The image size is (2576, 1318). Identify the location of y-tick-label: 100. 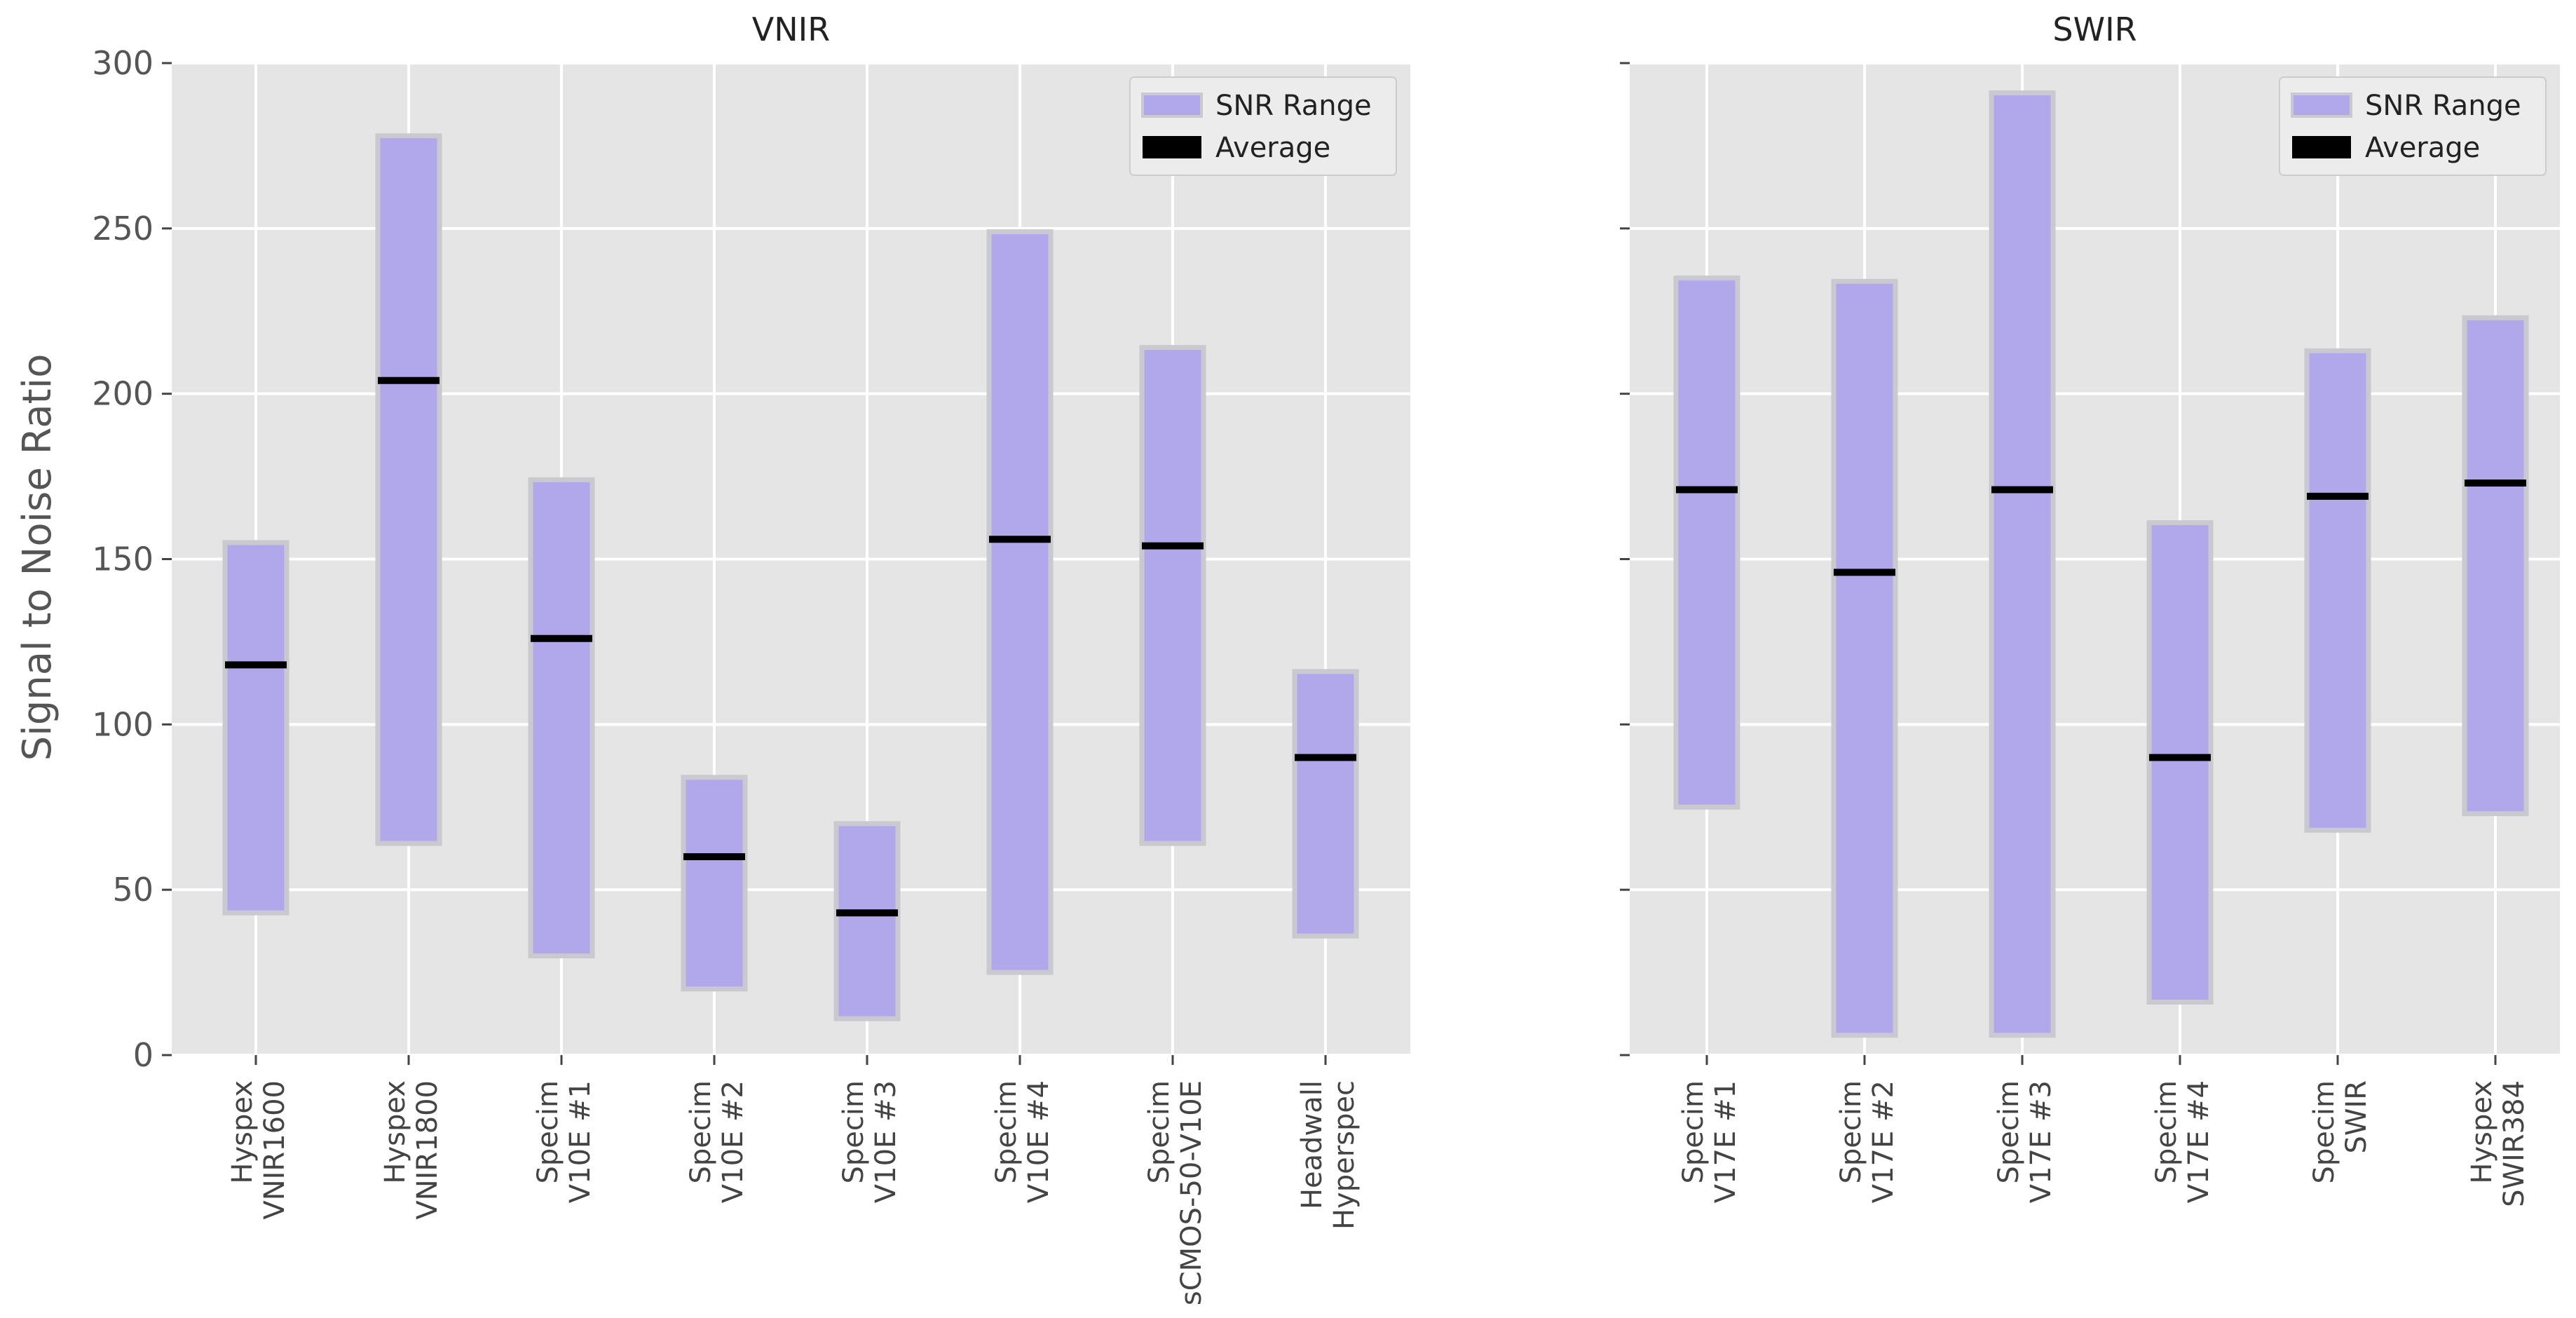
(123, 724).